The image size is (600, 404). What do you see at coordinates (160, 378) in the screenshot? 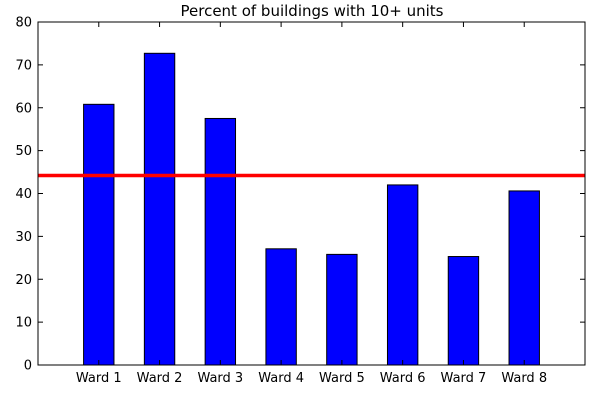
I see `x-tick-label: Ward 2` at bounding box center [160, 378].